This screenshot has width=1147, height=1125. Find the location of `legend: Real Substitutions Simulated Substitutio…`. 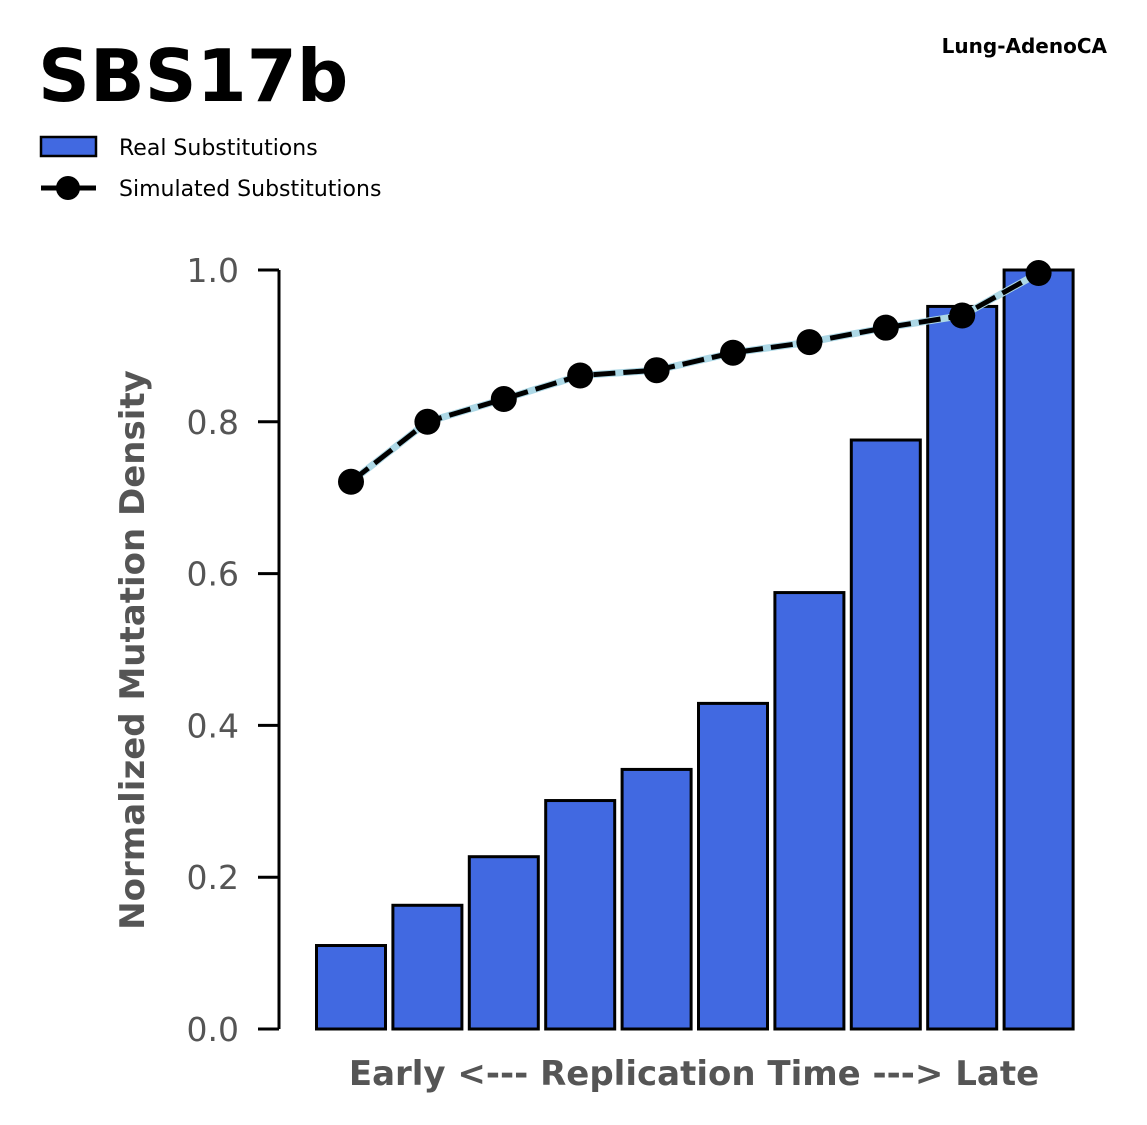

legend: Real Substitutions Simulated Substitutio… is located at coordinates (210, 168).